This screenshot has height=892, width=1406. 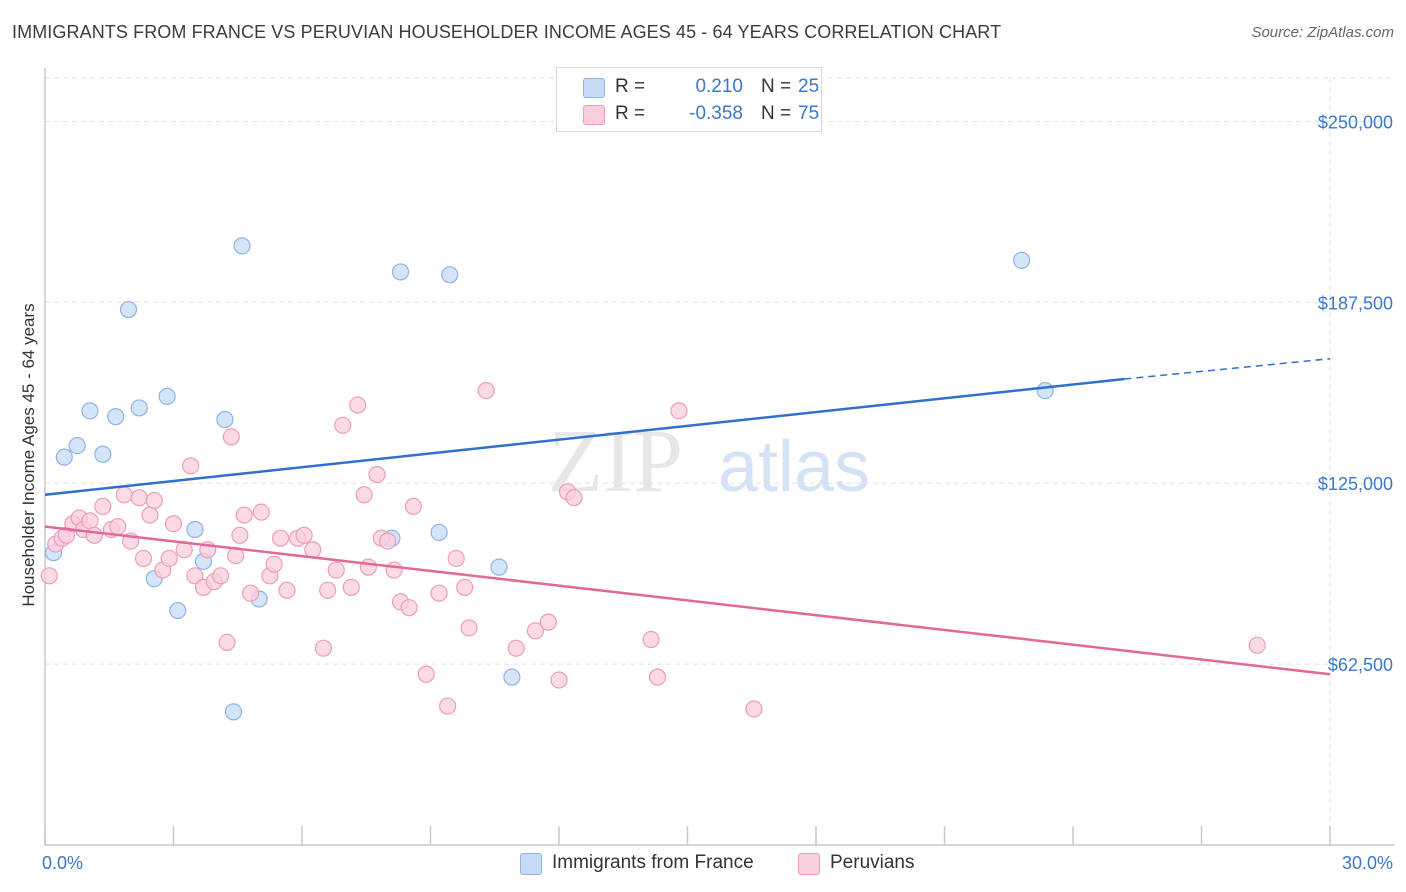 What do you see at coordinates (709, 461) in the screenshot?
I see `watermark: ZIP atlas` at bounding box center [709, 461].